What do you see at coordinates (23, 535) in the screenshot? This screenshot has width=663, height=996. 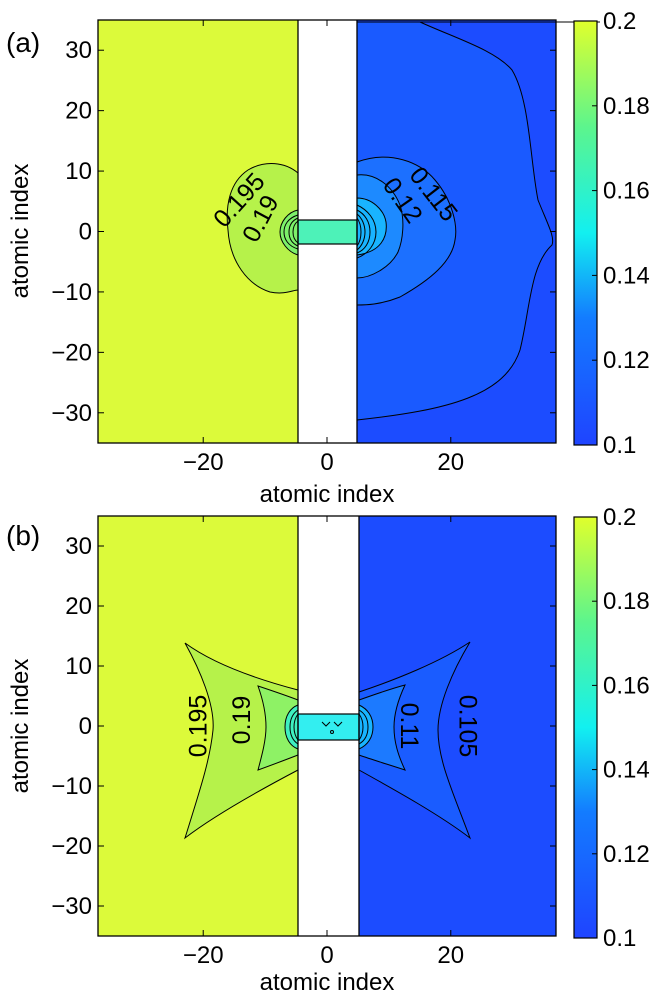 I see `panel-label-b: (b)` at bounding box center [23, 535].